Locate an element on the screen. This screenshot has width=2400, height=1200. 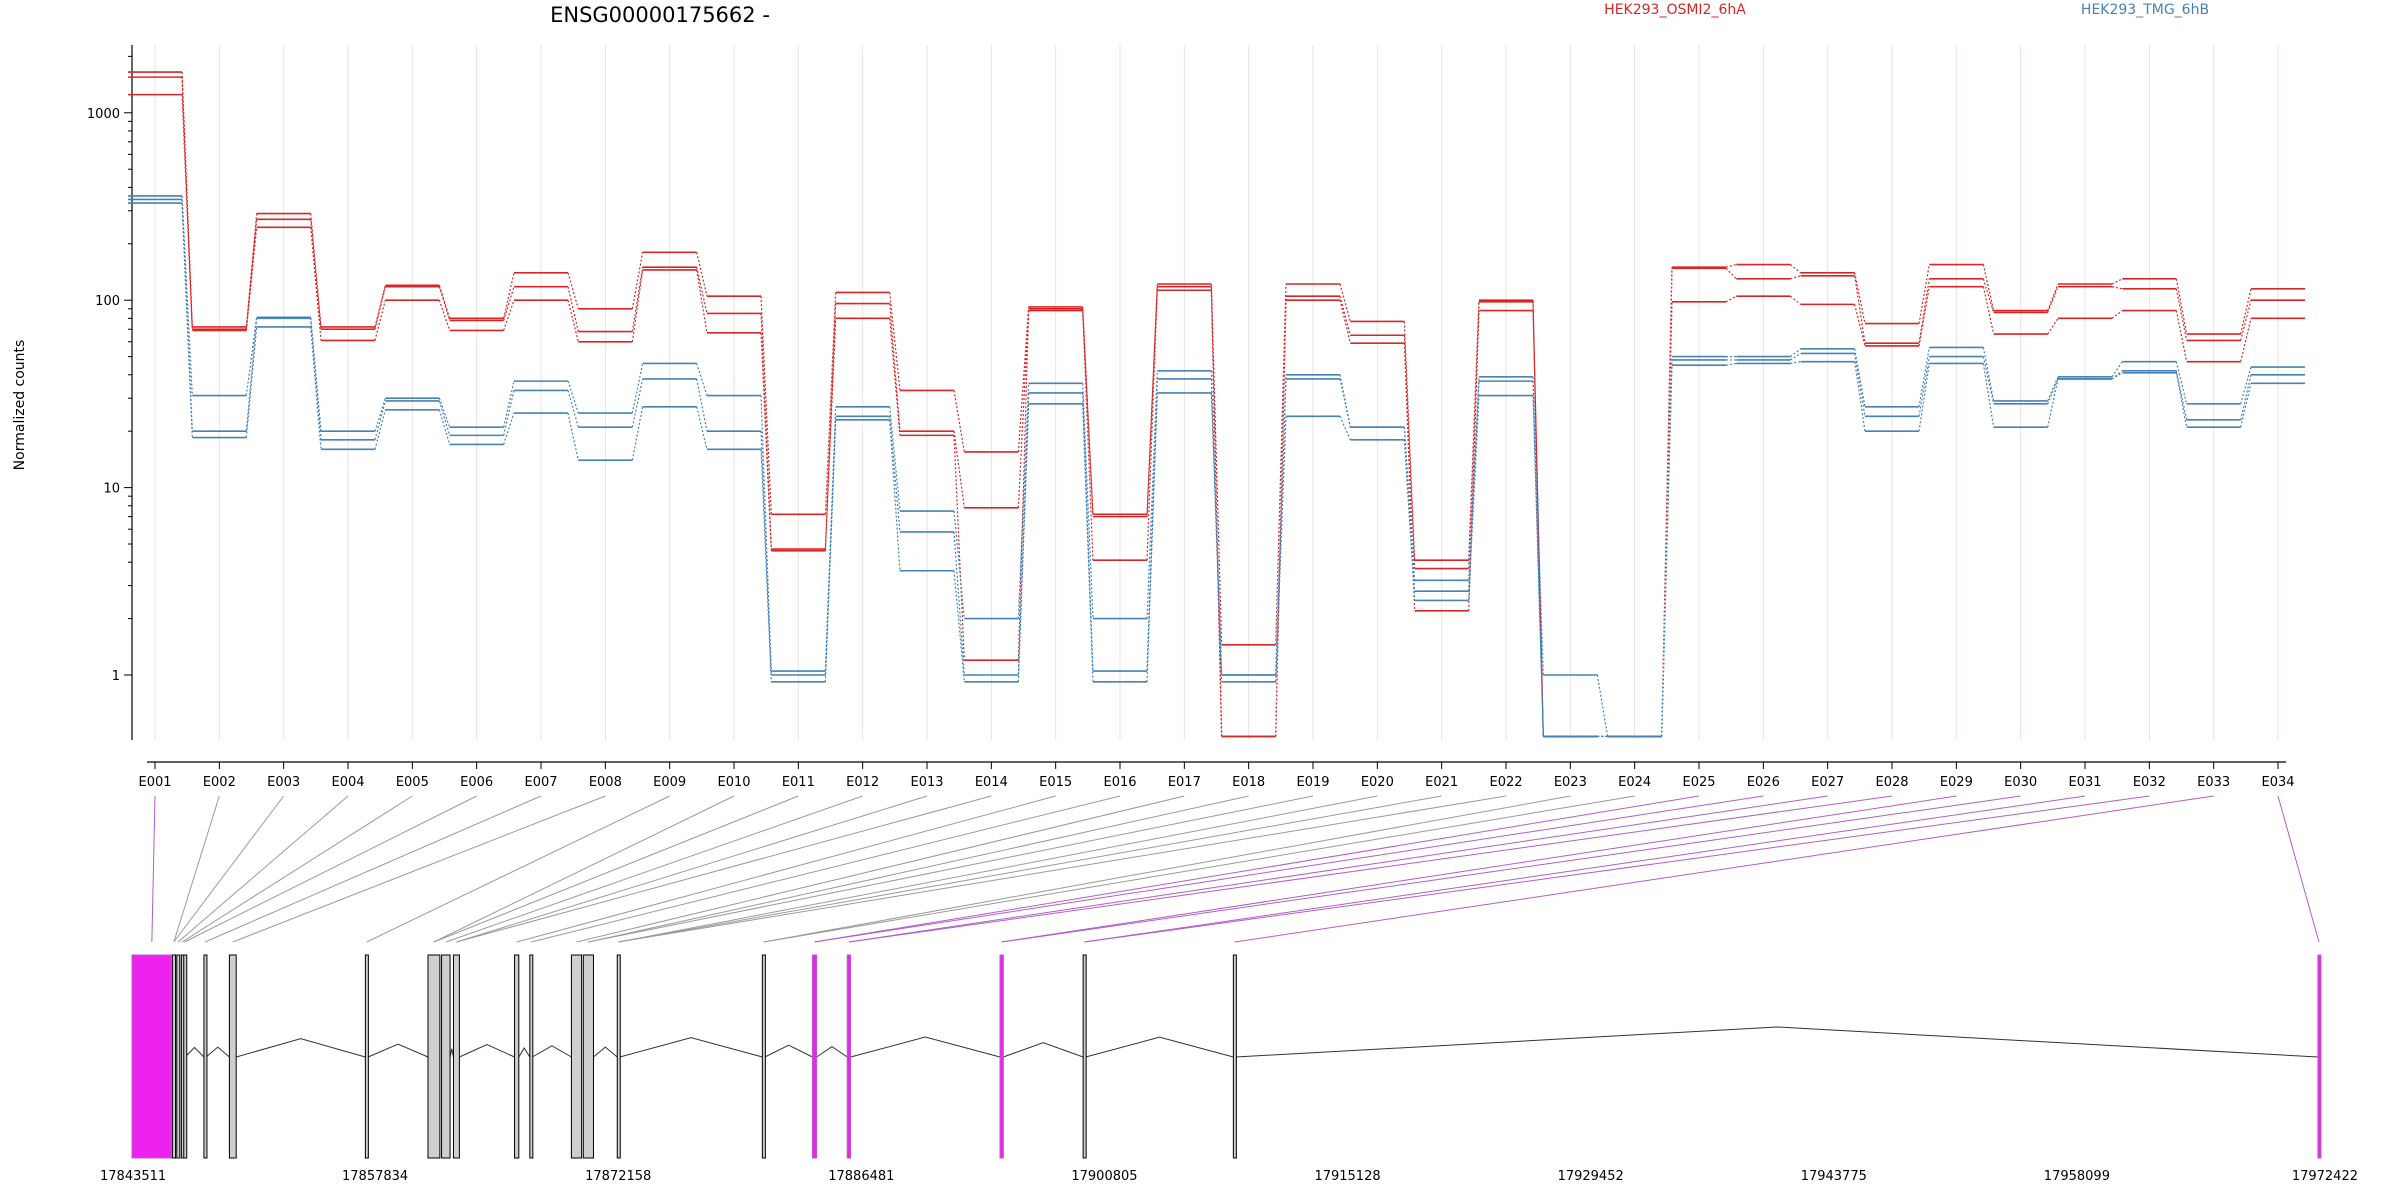
legend-entry-tmg: HEK293_TMG_6hB is located at coordinates (2145, 10).